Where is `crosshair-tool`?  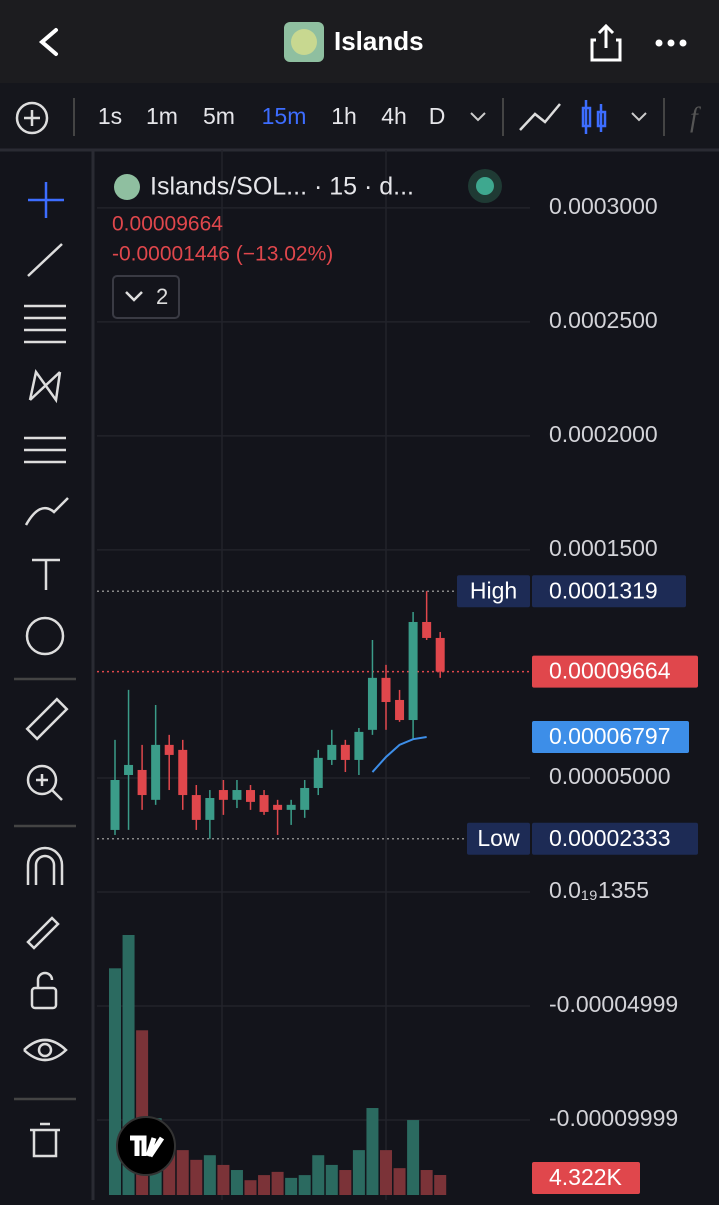 crosshair-tool is located at coordinates (46, 200).